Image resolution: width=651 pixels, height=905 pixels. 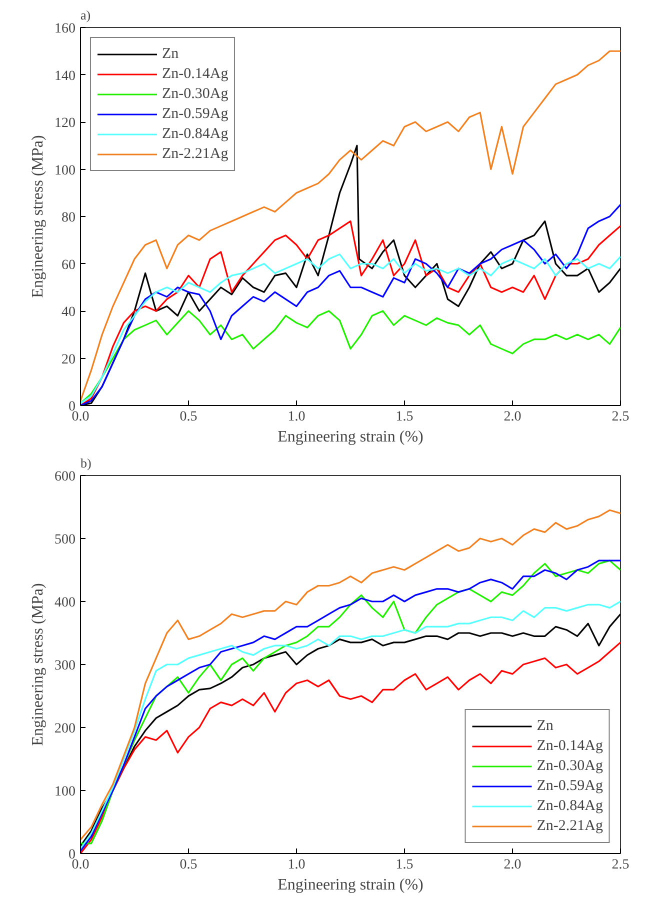 What do you see at coordinates (65, 29) in the screenshot?
I see `y-tick-label: 160` at bounding box center [65, 29].